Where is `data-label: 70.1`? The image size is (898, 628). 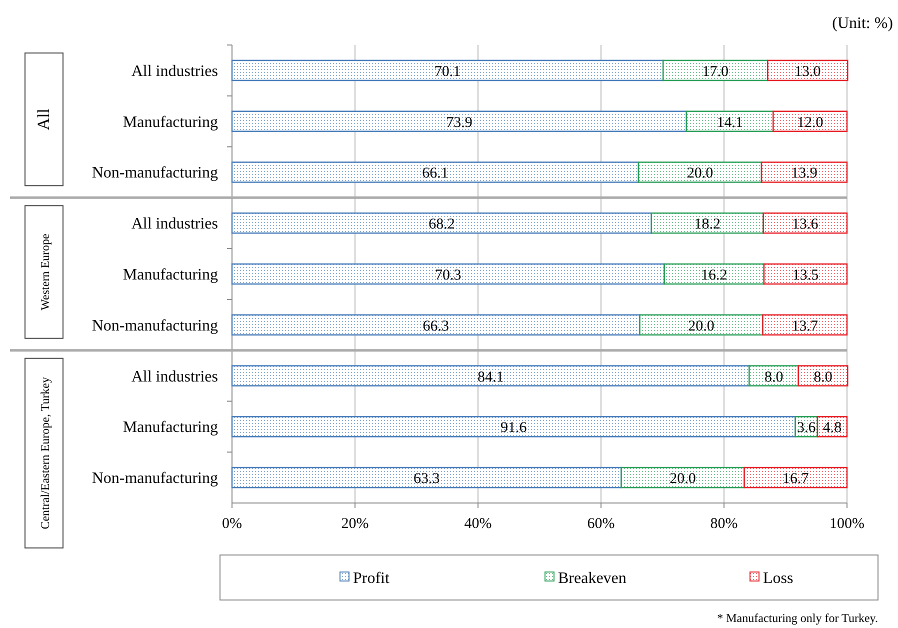 data-label: 70.1 is located at coordinates (447, 72).